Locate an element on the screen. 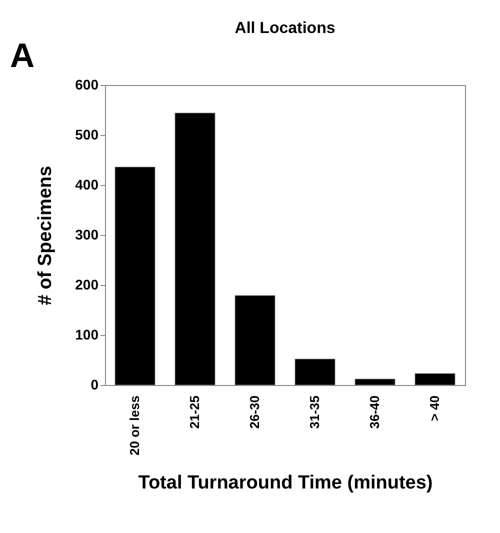 The height and width of the screenshot is (533, 500). x-tick-label: > 40 is located at coordinates (434, 409).